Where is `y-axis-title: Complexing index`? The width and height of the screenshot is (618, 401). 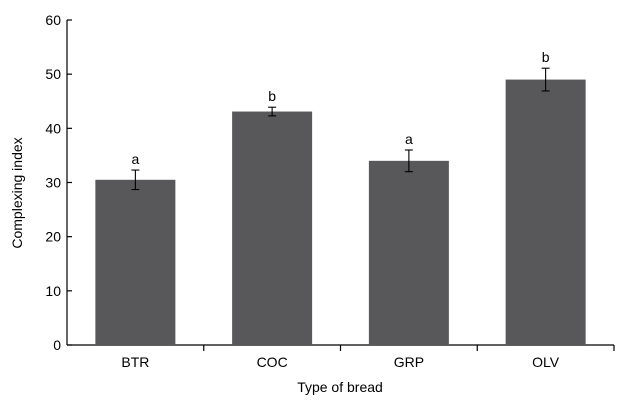 y-axis-title: Complexing index is located at coordinates (17, 192).